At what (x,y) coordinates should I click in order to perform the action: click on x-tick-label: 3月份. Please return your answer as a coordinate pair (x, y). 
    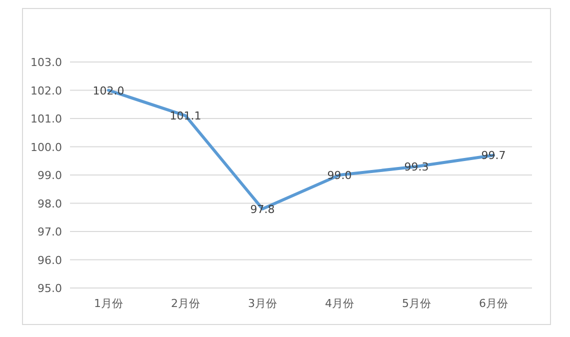
    Looking at the image, I should click on (262, 303).